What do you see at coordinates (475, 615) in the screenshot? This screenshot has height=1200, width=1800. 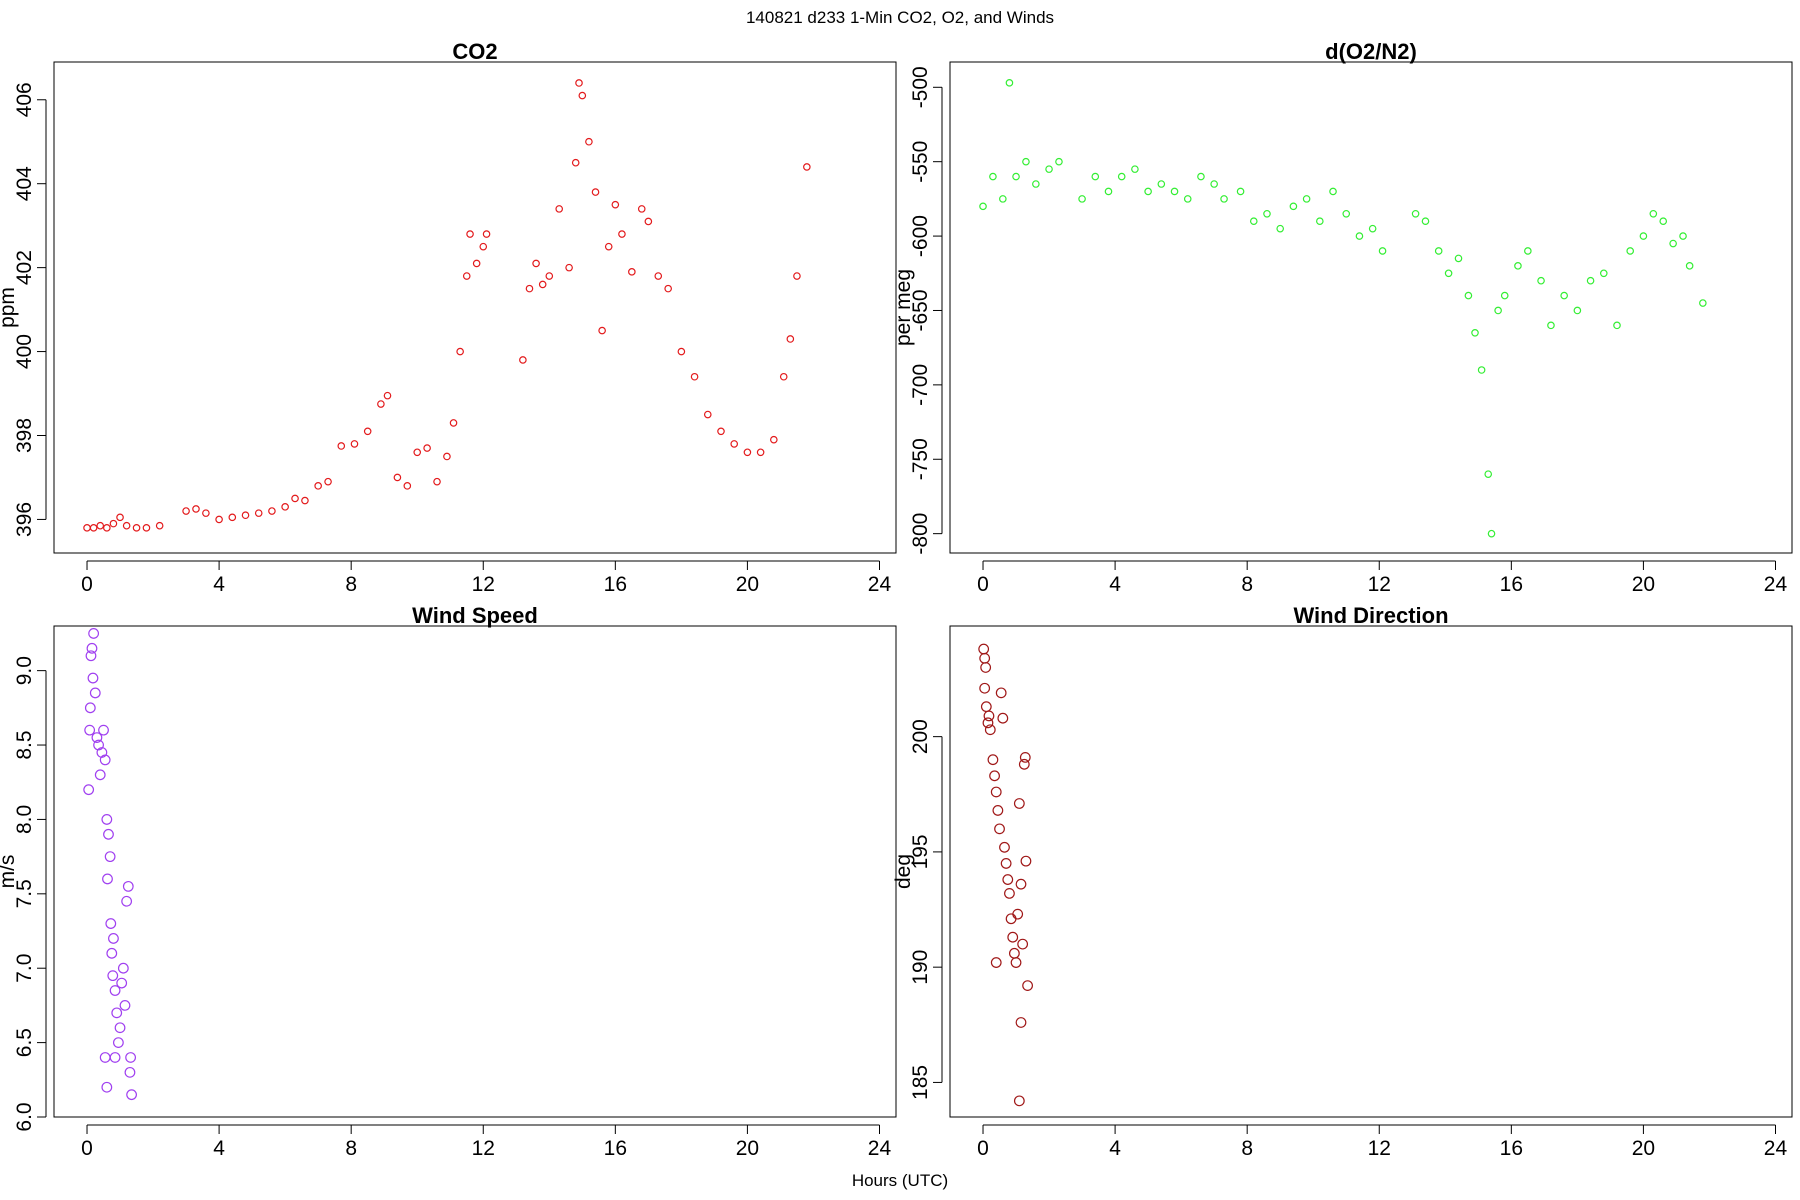 I see `wind-speed-title: Wind Speed` at bounding box center [475, 615].